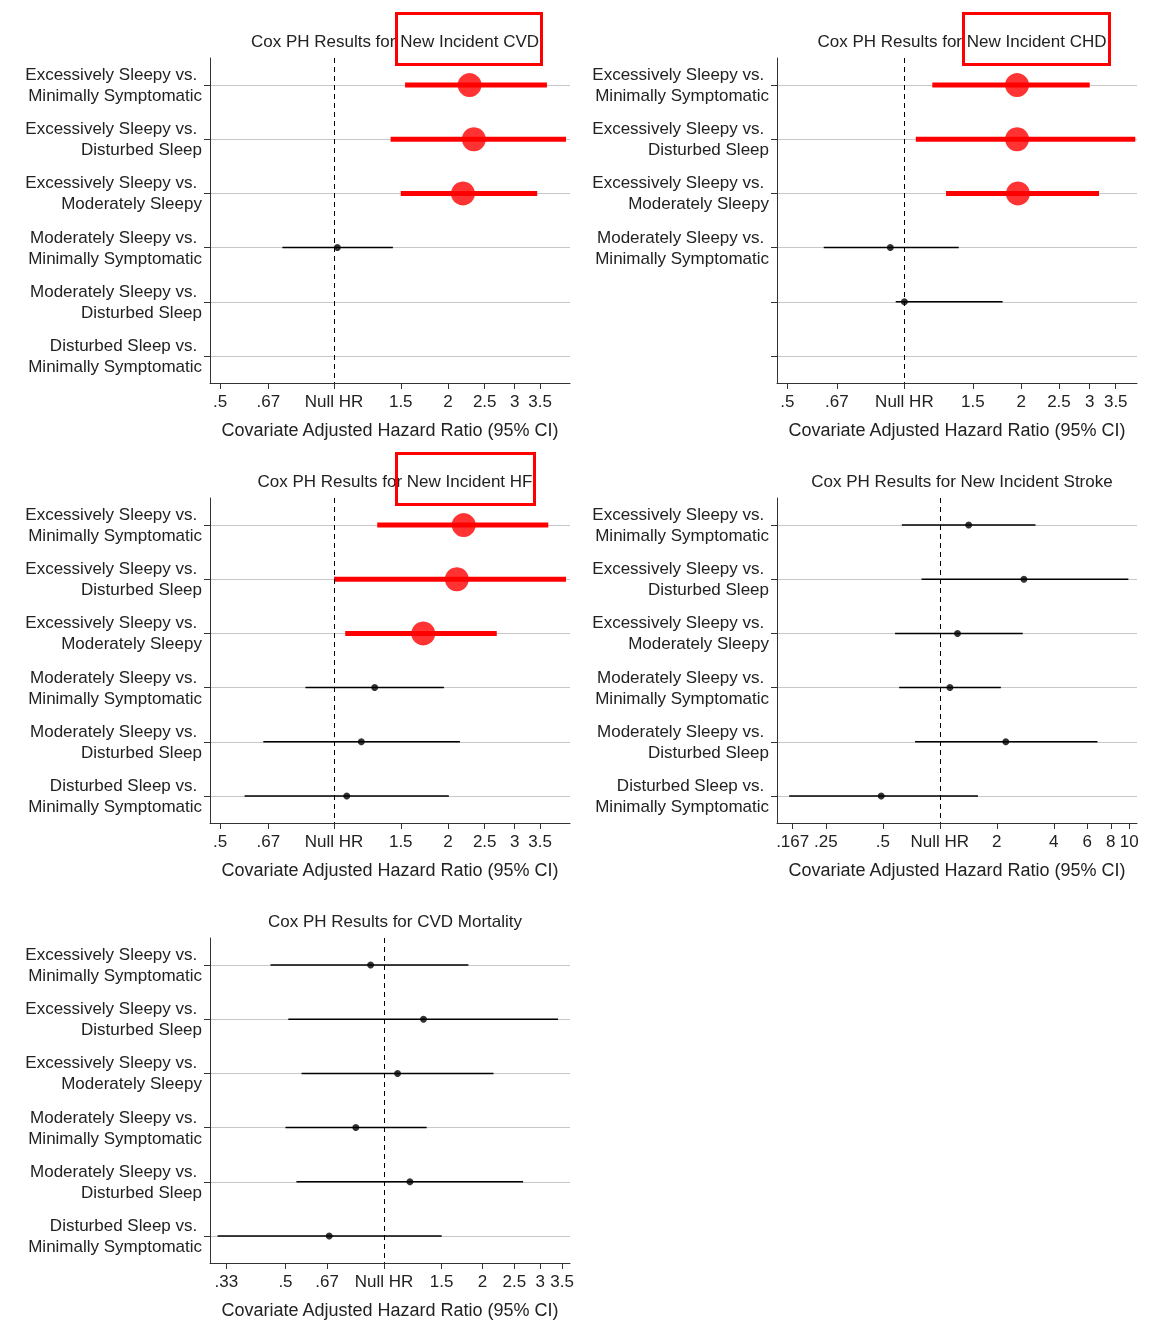  Describe the element at coordinates (1087, 841) in the screenshot. I see `x-tick-label: 6` at that location.